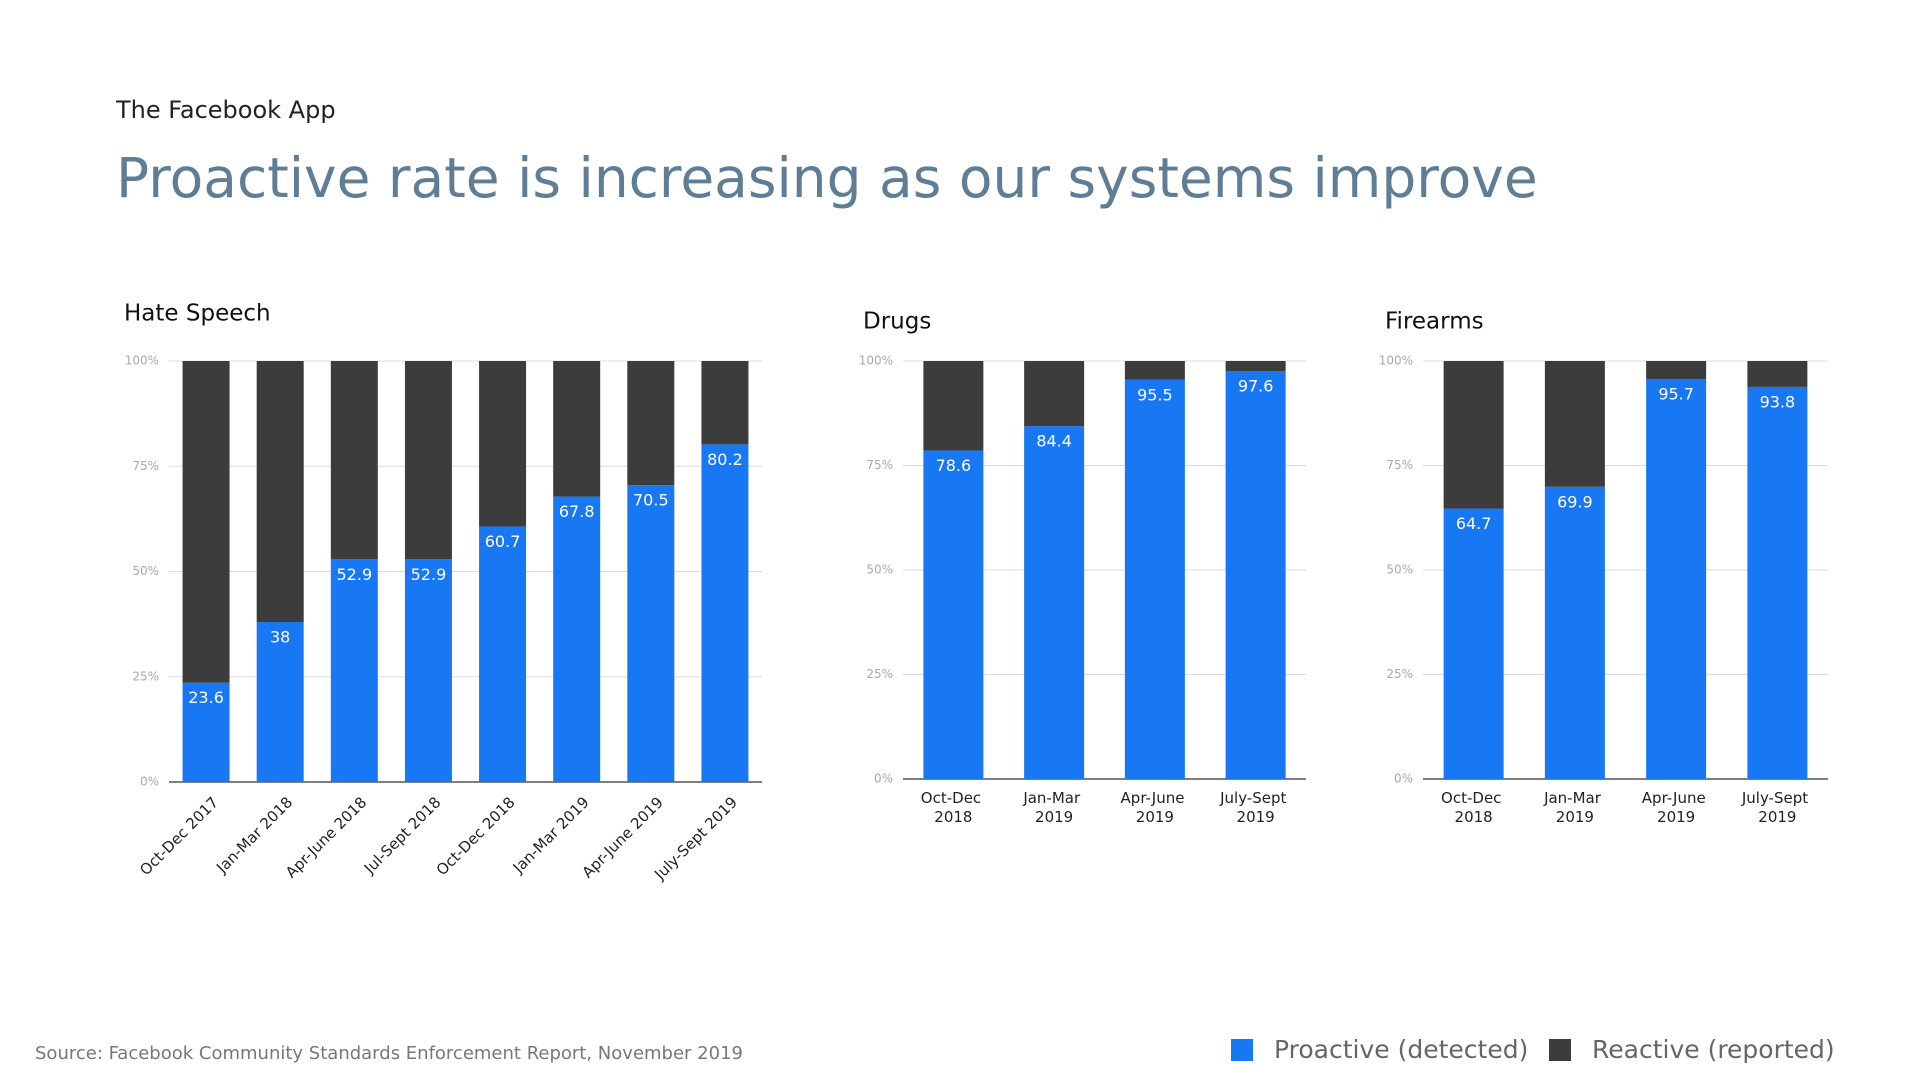 The image size is (1920, 1080). I want to click on x-tick-label: Oct-Dec 2017, so click(179, 836).